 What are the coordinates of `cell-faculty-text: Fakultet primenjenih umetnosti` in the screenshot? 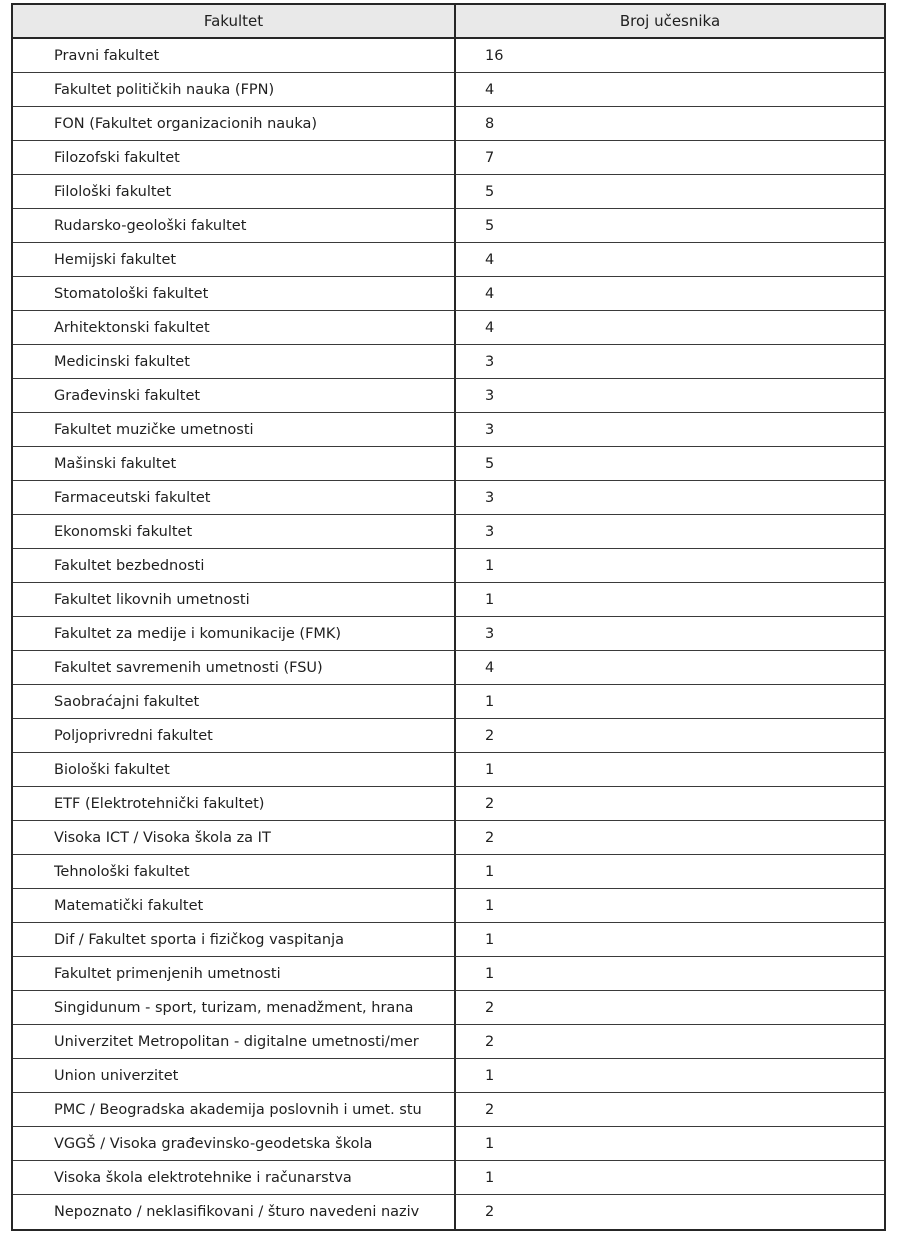 It's located at (167, 973).